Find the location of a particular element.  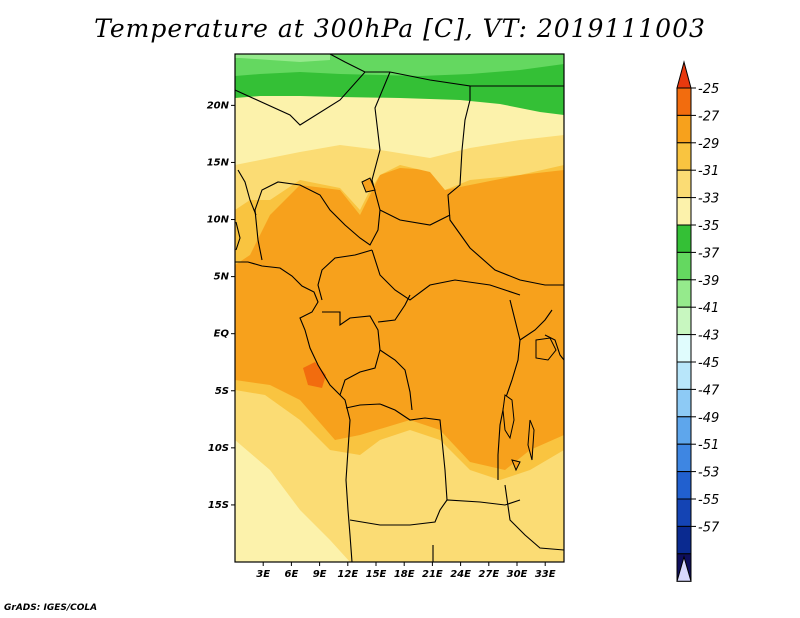

lat-tick-label: 5N is located at coordinates (222, 277).